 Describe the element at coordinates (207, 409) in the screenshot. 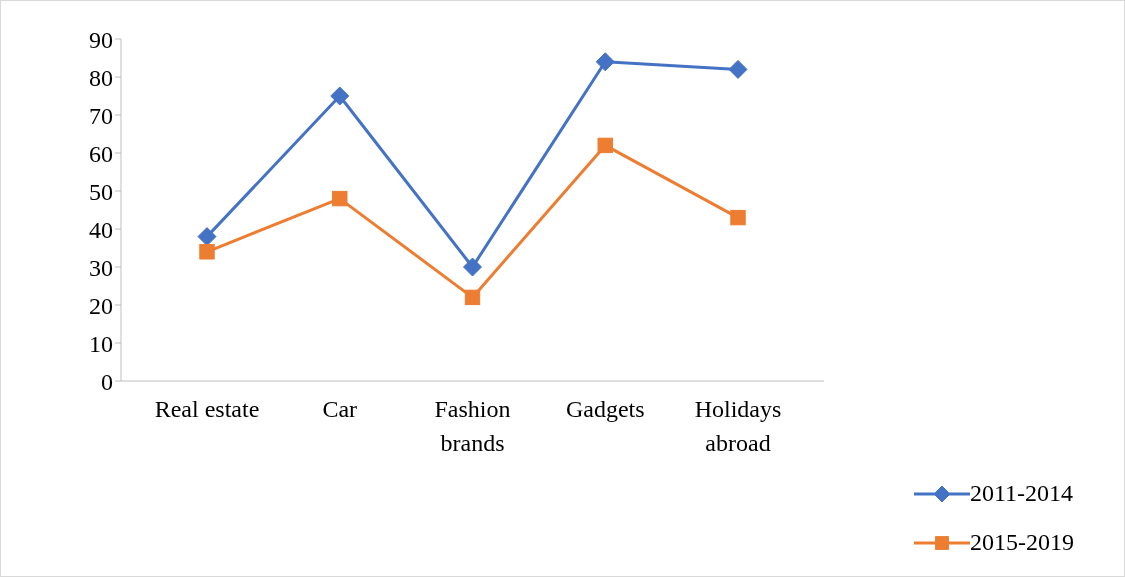

I see `x-tick-label: Real estate` at that location.